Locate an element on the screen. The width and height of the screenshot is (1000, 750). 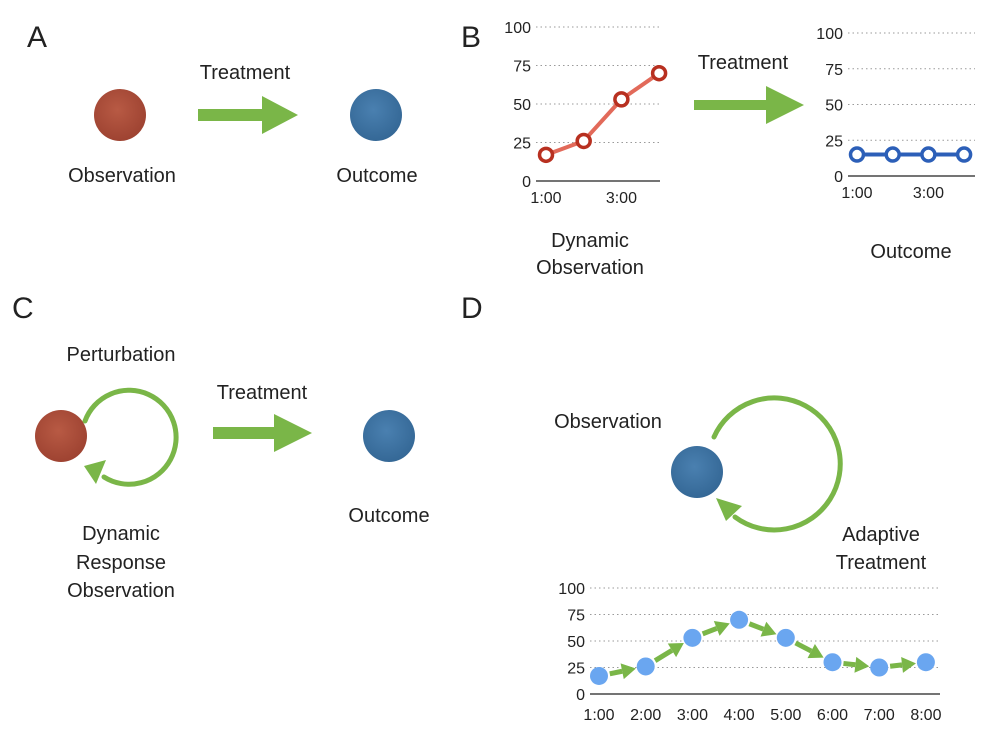
x-tick-label: 5:00 is located at coordinates (785, 715).